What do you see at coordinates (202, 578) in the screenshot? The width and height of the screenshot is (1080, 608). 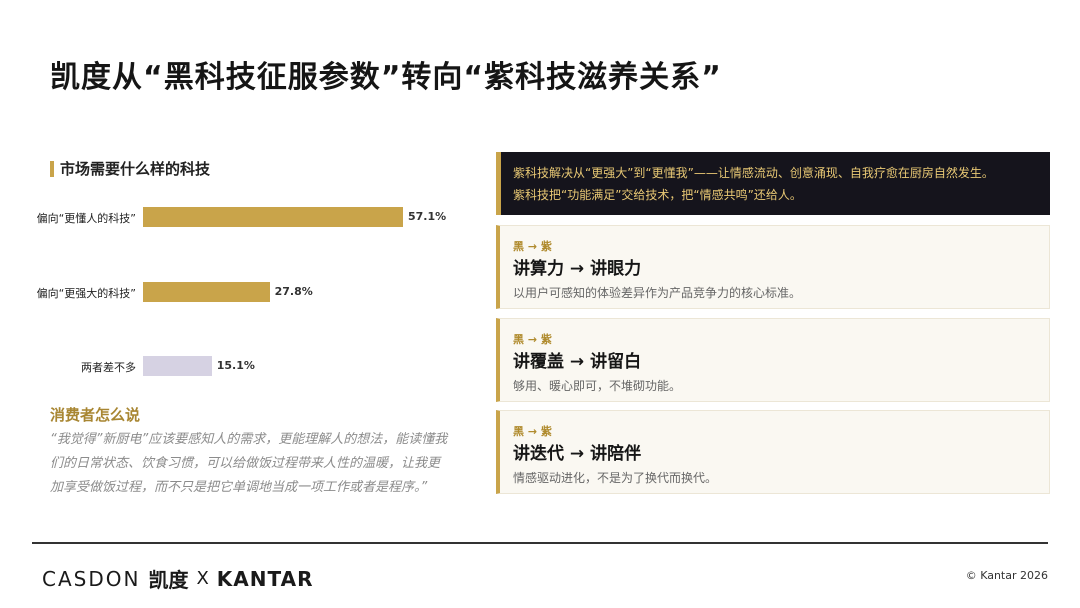 I see `logo-separator: X` at bounding box center [202, 578].